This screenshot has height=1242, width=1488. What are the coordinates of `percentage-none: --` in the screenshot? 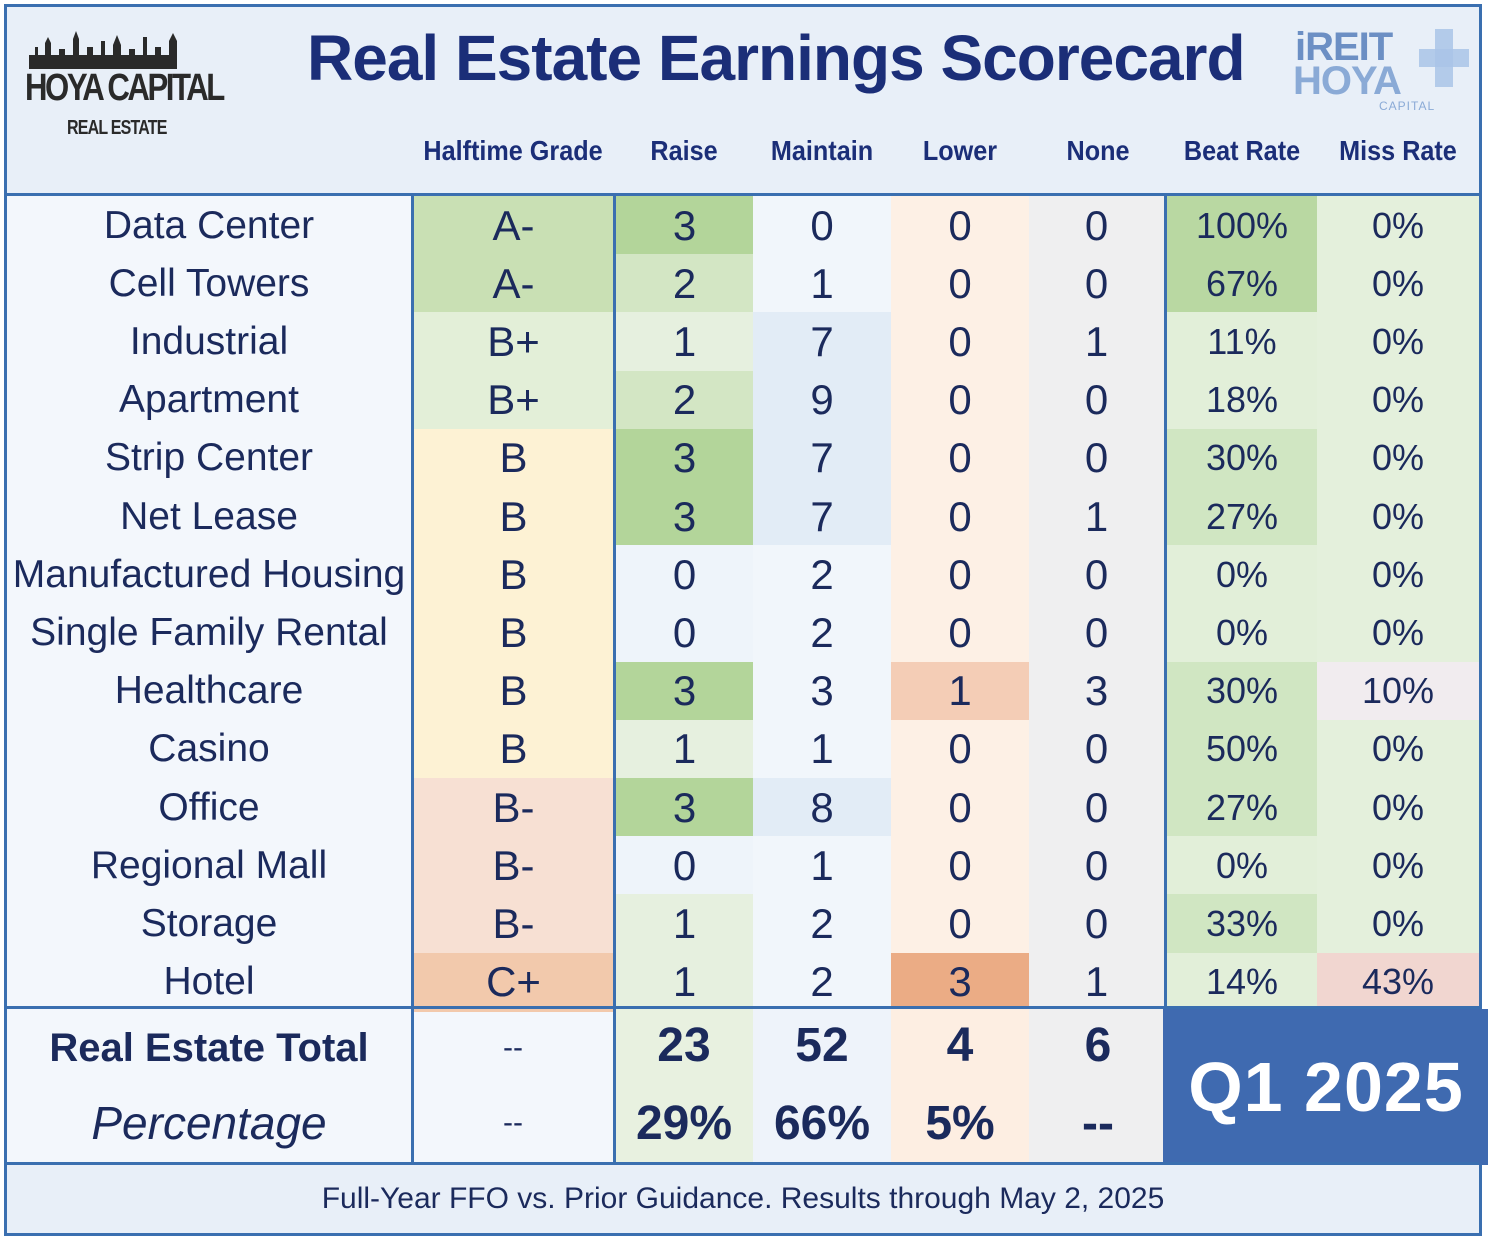 It's located at (1098, 1123).